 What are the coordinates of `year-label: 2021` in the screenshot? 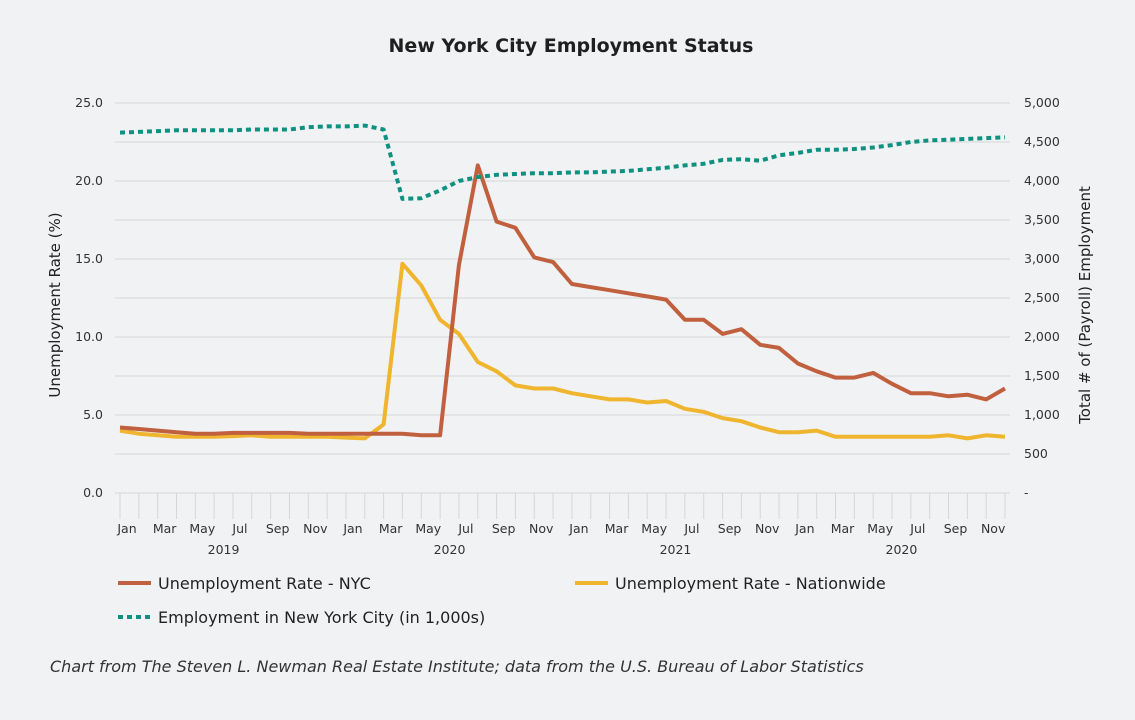 It's located at (676, 549).